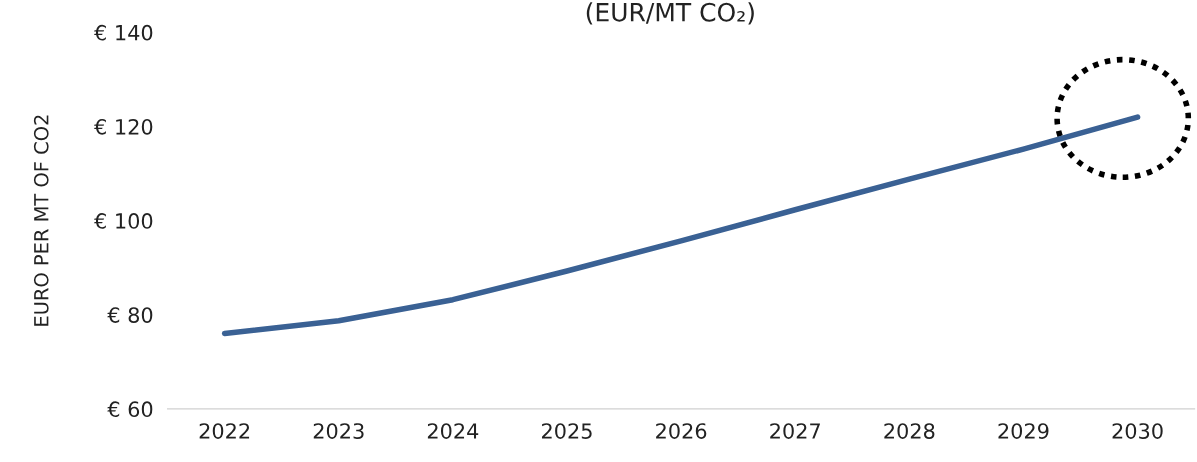 This screenshot has height=462, width=1197. Describe the element at coordinates (453, 431) in the screenshot. I see `x-tick-label: 2024` at that location.